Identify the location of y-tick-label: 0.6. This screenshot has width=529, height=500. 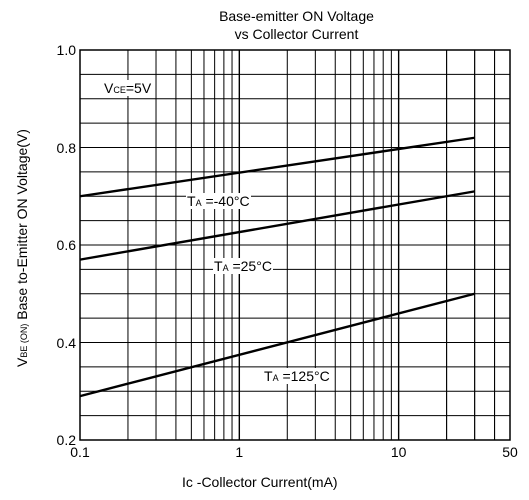
(66, 245).